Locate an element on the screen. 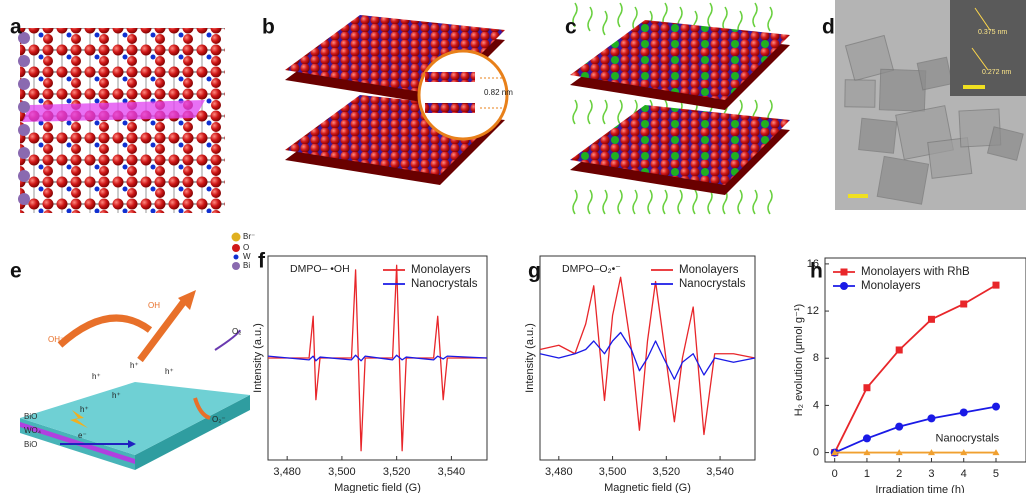  x-tick-label: 3,540 is located at coordinates (720, 472).